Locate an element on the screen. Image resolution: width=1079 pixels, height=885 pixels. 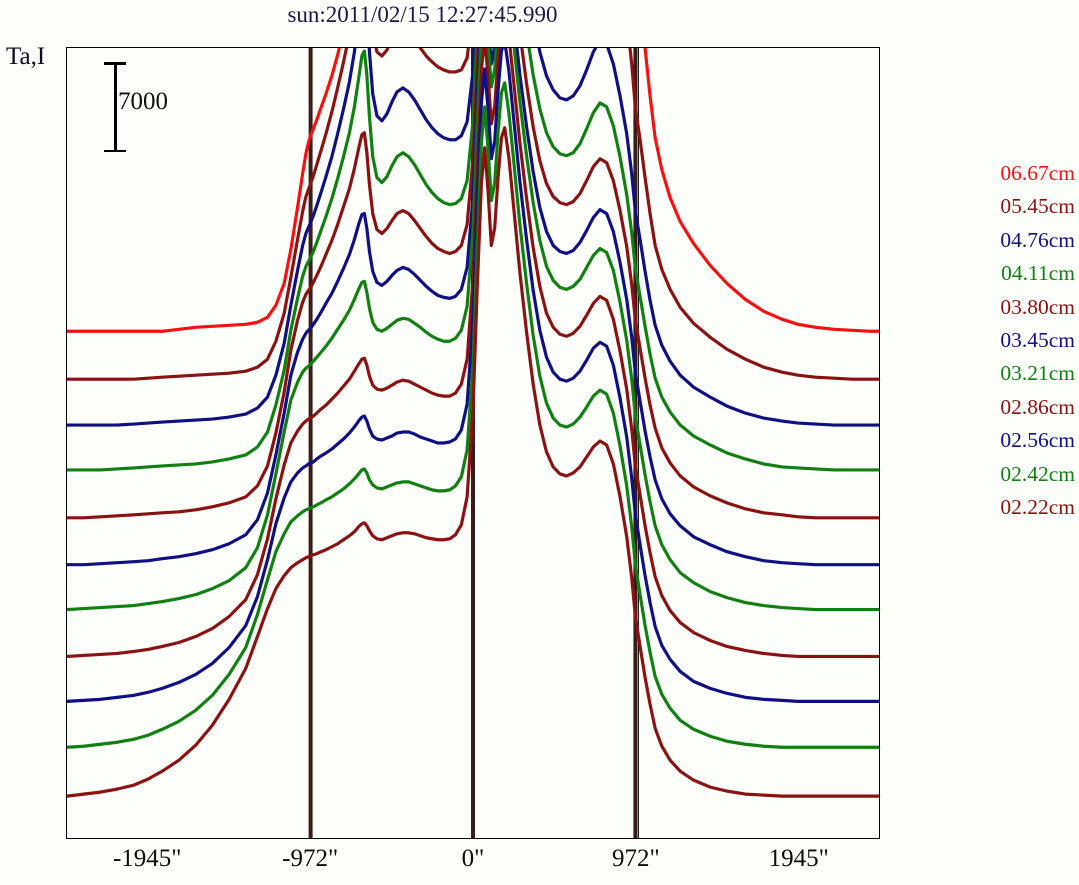
scale-bar-stem is located at coordinates (115, 107).